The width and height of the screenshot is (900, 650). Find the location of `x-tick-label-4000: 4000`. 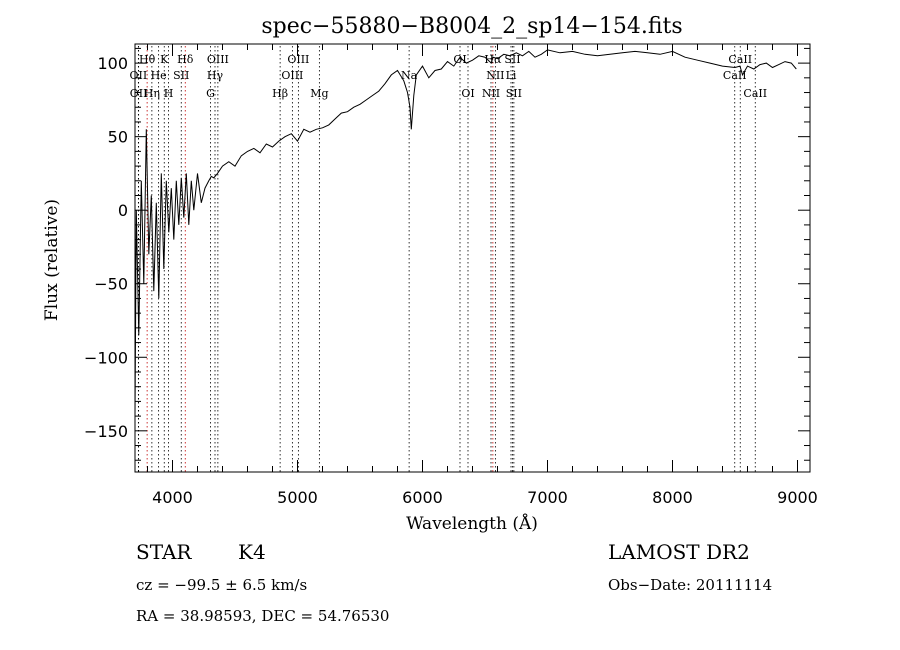

x-tick-label-4000: 4000 is located at coordinates (172, 497).